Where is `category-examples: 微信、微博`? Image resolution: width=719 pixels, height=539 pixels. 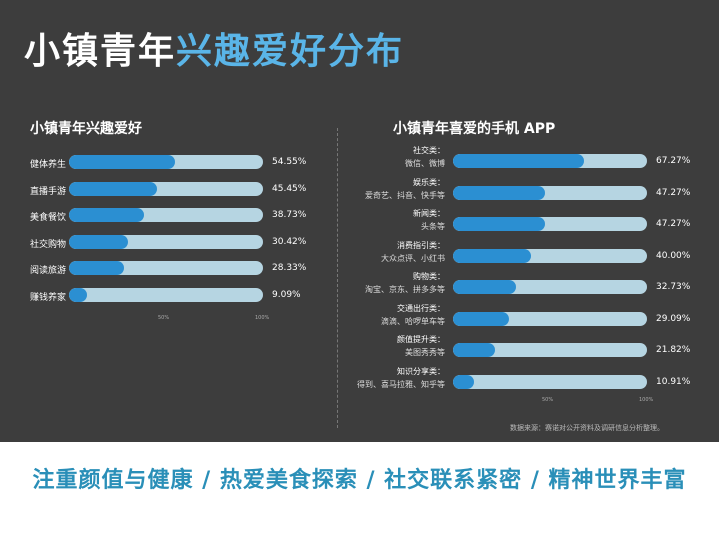
category-examples: 微信、微博 is located at coordinates (425, 163).